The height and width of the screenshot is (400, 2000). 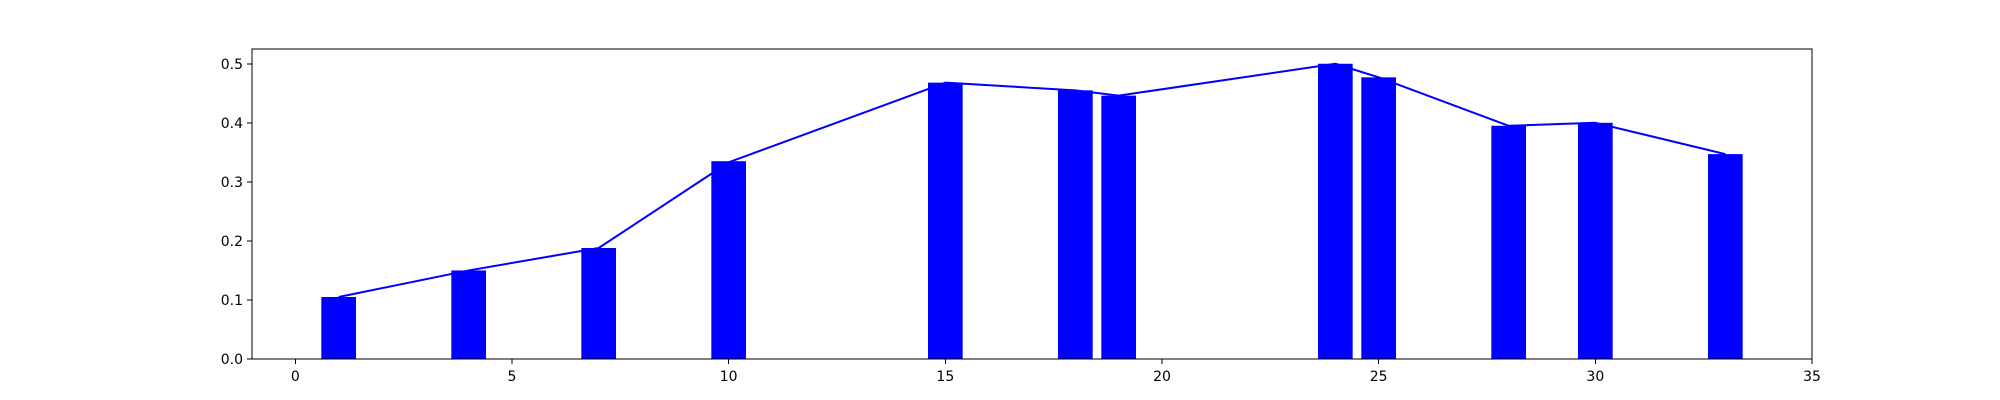 I want to click on x-tick-label: 5, so click(x=512, y=377).